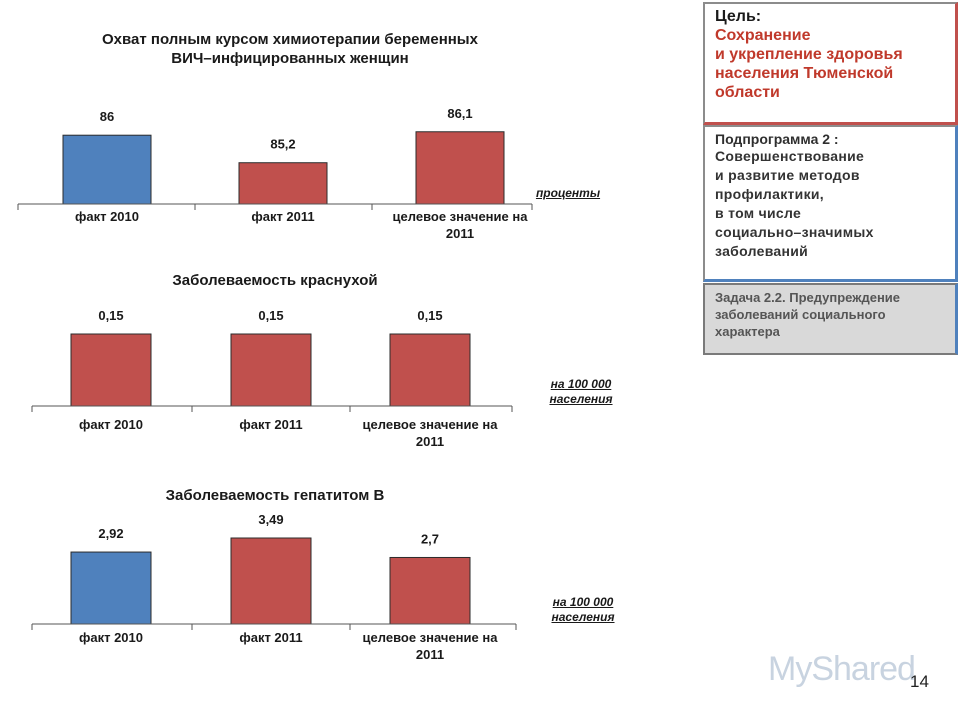 Image resolution: width=960 pixels, height=720 pixels. What do you see at coordinates (747, 92) in the screenshot?
I see `goal-line: области` at bounding box center [747, 92].